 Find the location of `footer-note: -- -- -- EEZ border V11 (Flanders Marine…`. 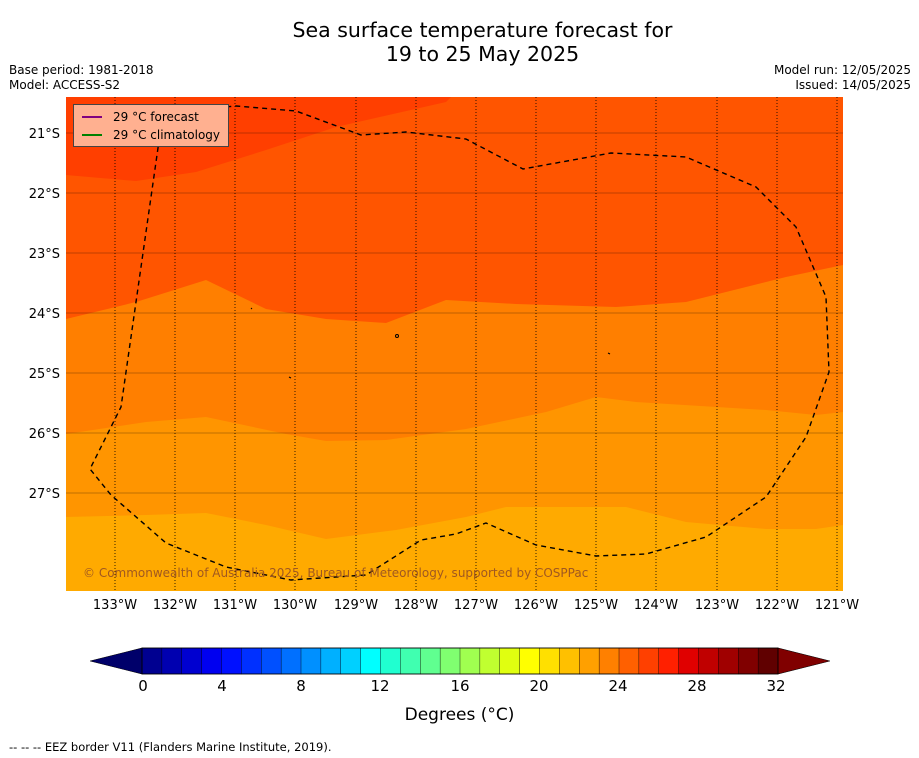

footer-note: -- -- -- EEZ border V11 (Flanders Marine… is located at coordinates (170, 747).